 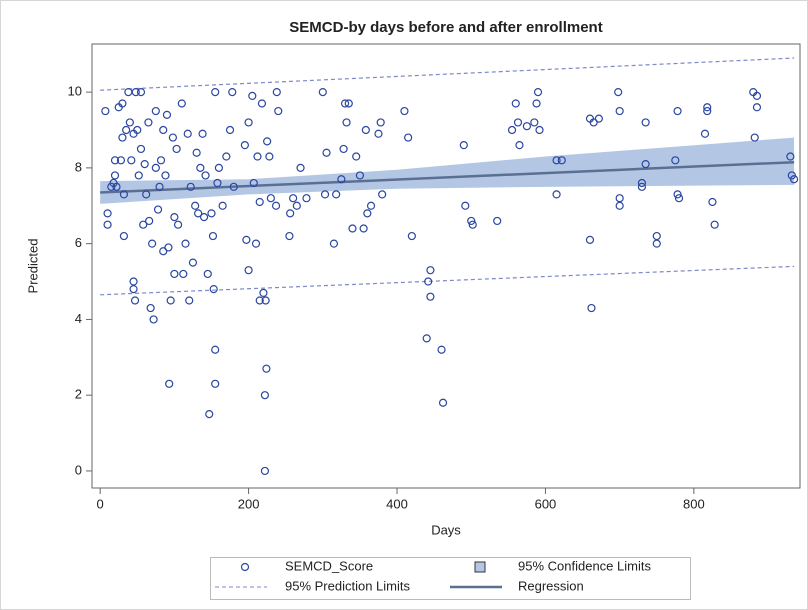 I want to click on prediction-limit, so click(x=447, y=74).